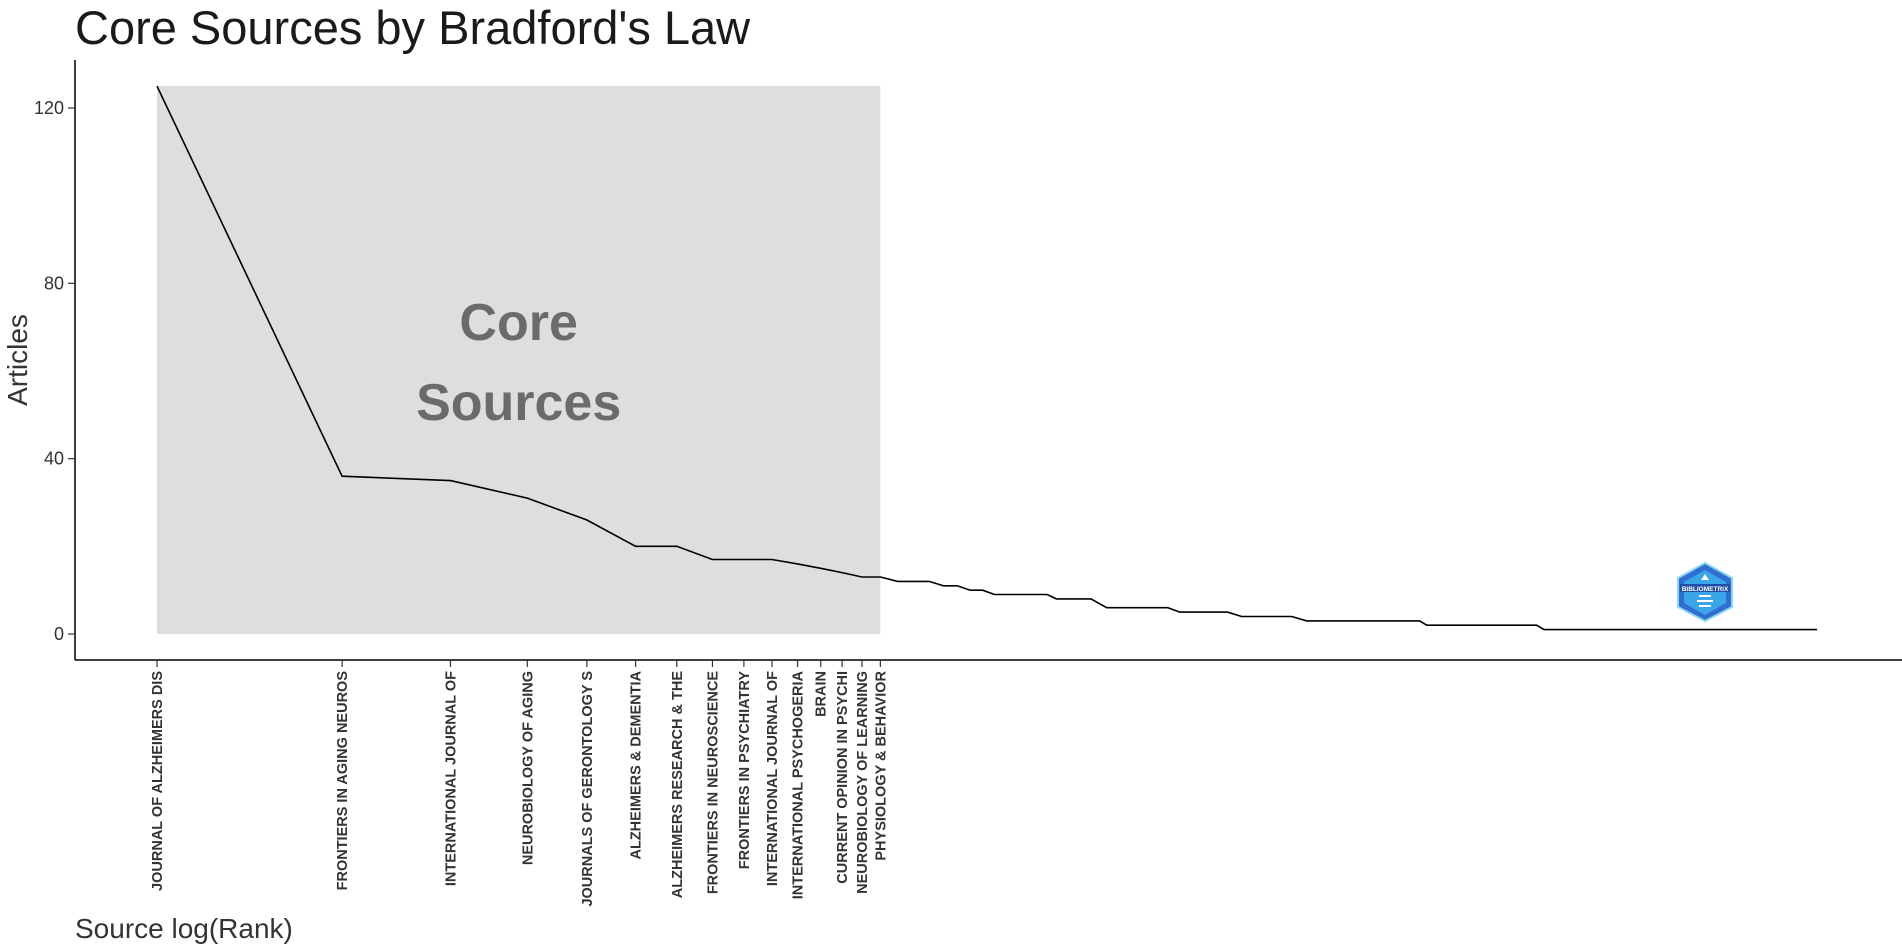 The width and height of the screenshot is (1902, 947). What do you see at coordinates (59, 634) in the screenshot?
I see `y-tick-label: 0` at bounding box center [59, 634].